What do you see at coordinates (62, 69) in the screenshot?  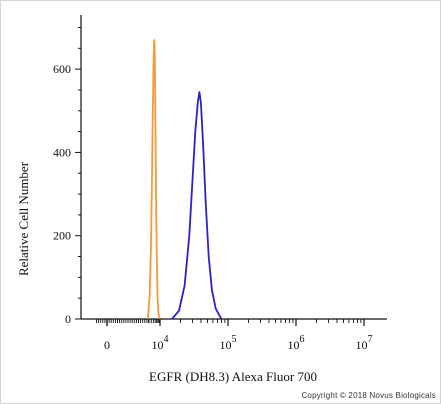 I see `y-tick-label: 600` at bounding box center [62, 69].